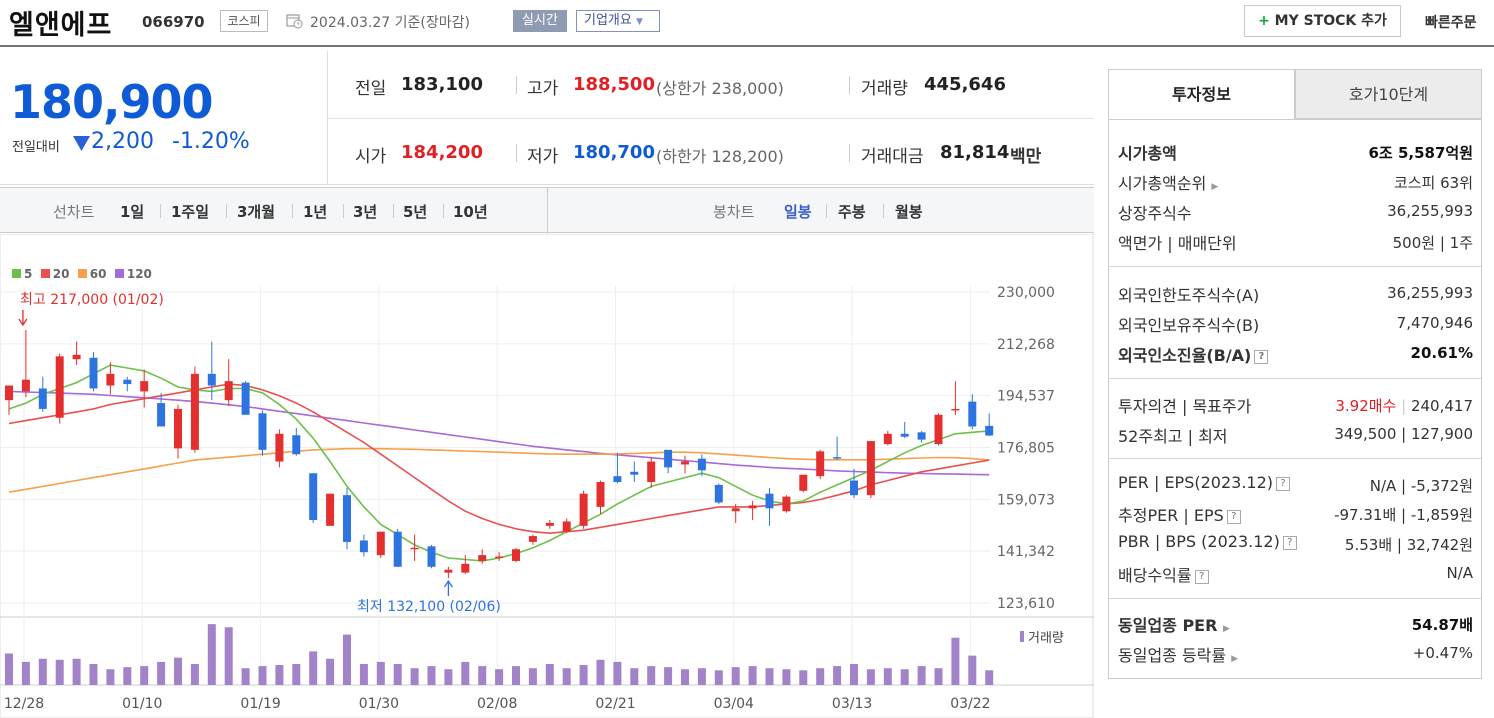 The image size is (1494, 718). Describe the element at coordinates (1179, 514) in the screenshot. I see `est-per-eps-label: 추정PER | EPS?` at that location.